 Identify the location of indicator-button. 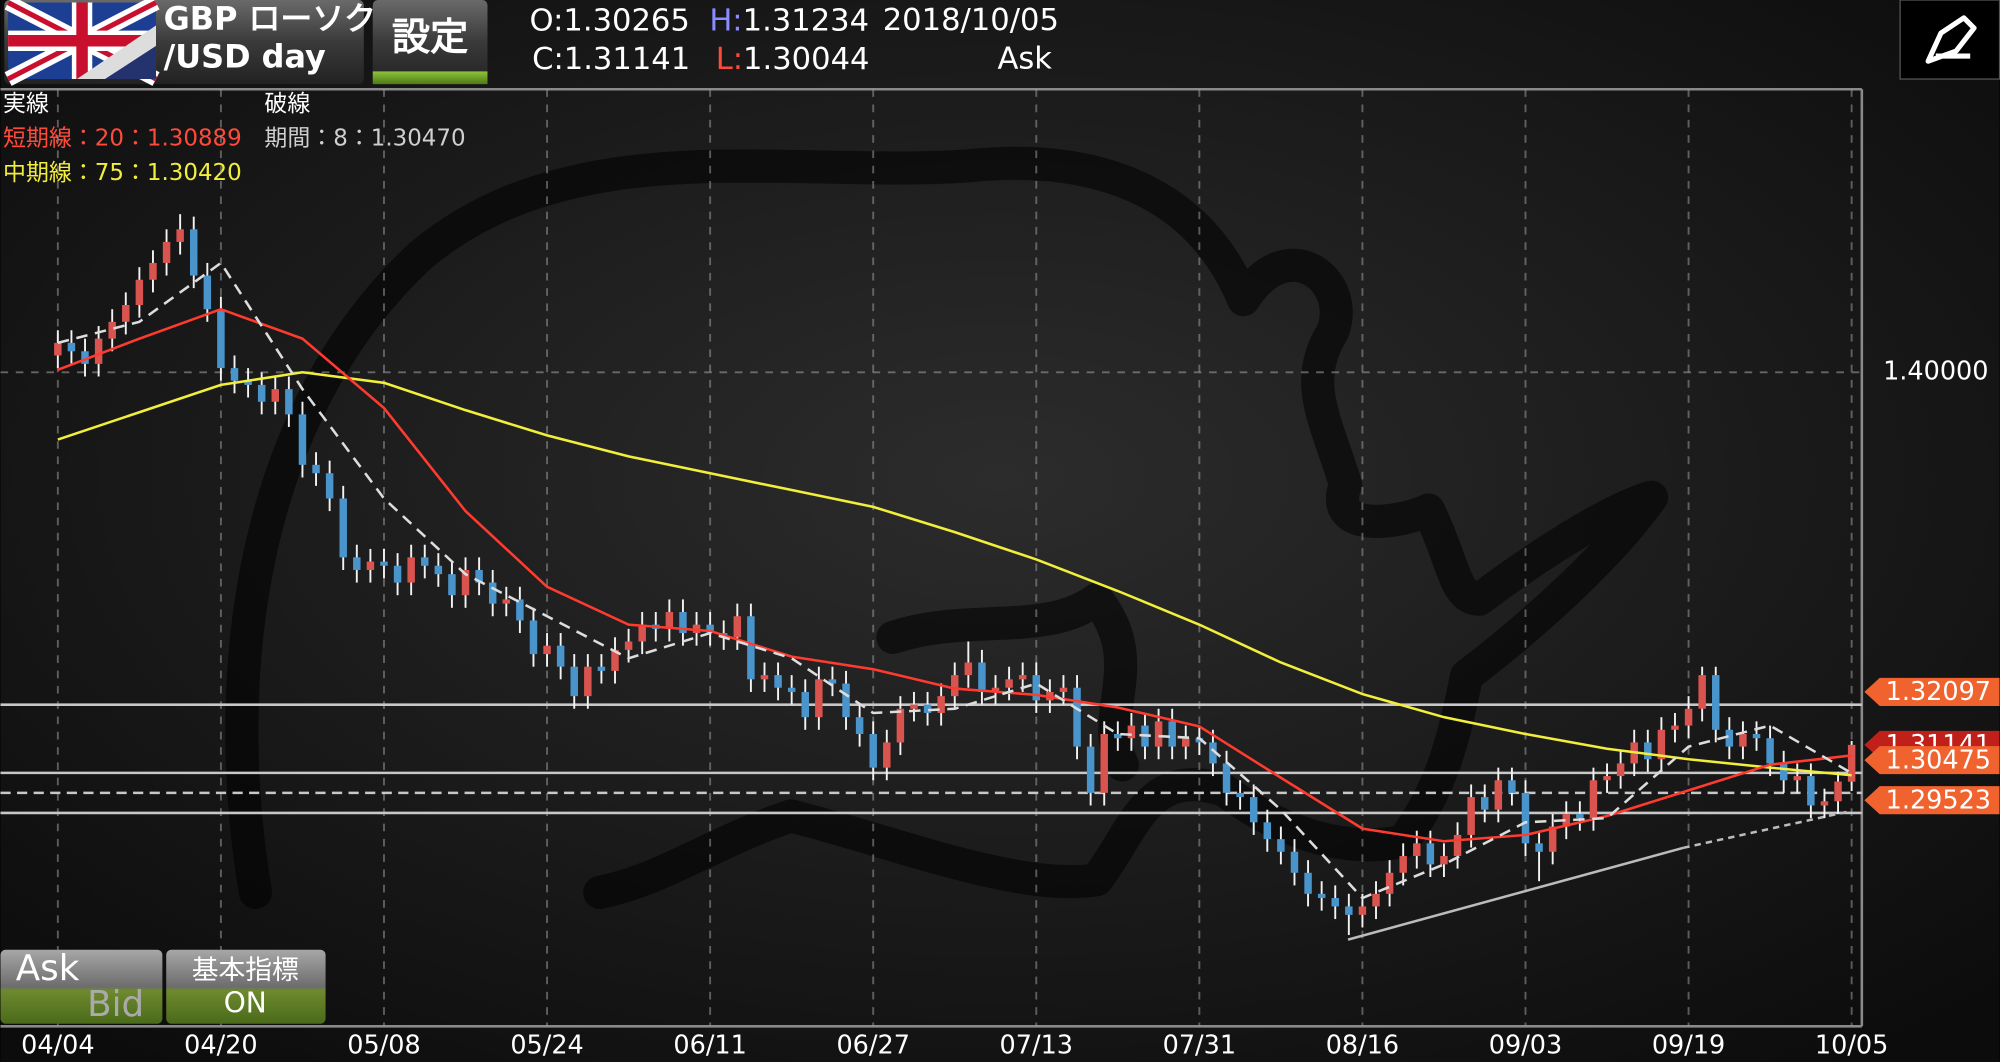
(246, 986).